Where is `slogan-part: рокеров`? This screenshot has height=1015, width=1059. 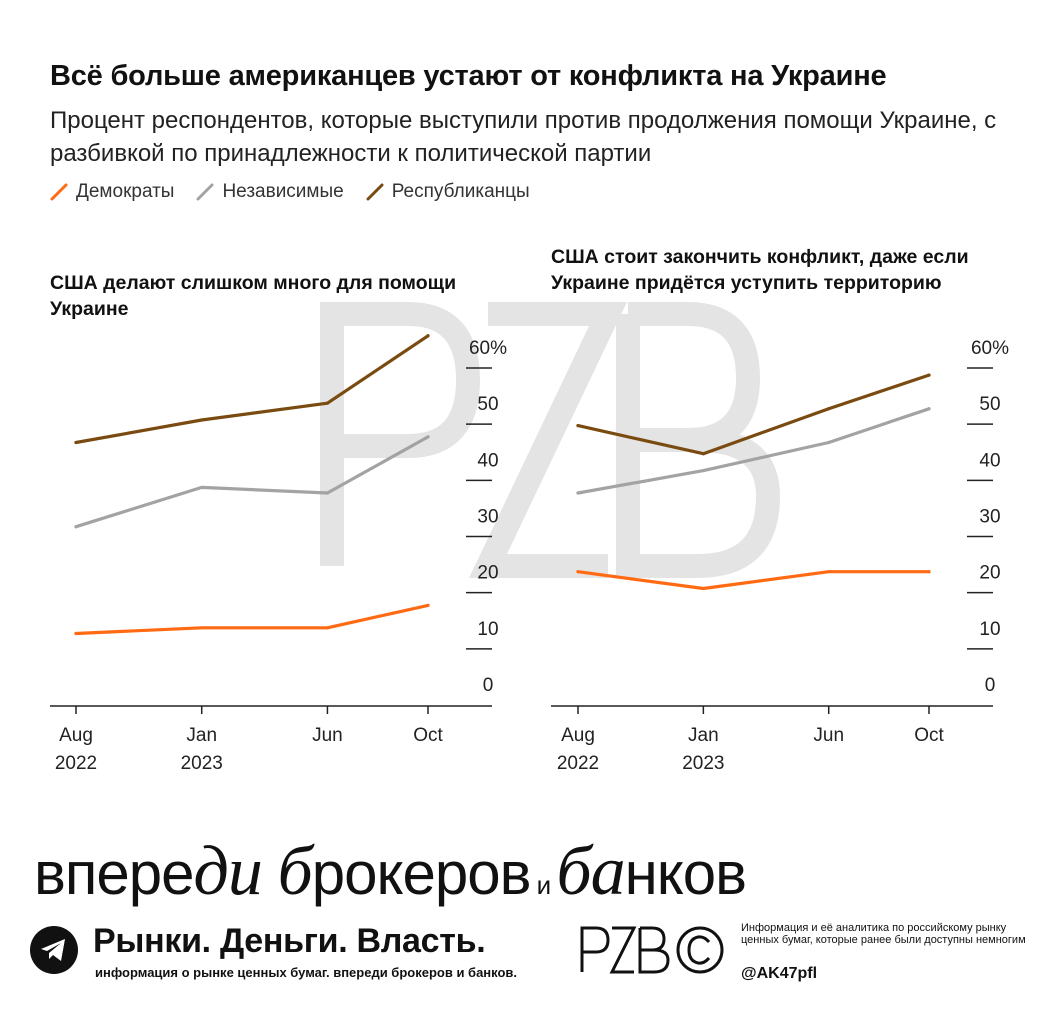
slogan-part: рокеров is located at coordinates (421, 873).